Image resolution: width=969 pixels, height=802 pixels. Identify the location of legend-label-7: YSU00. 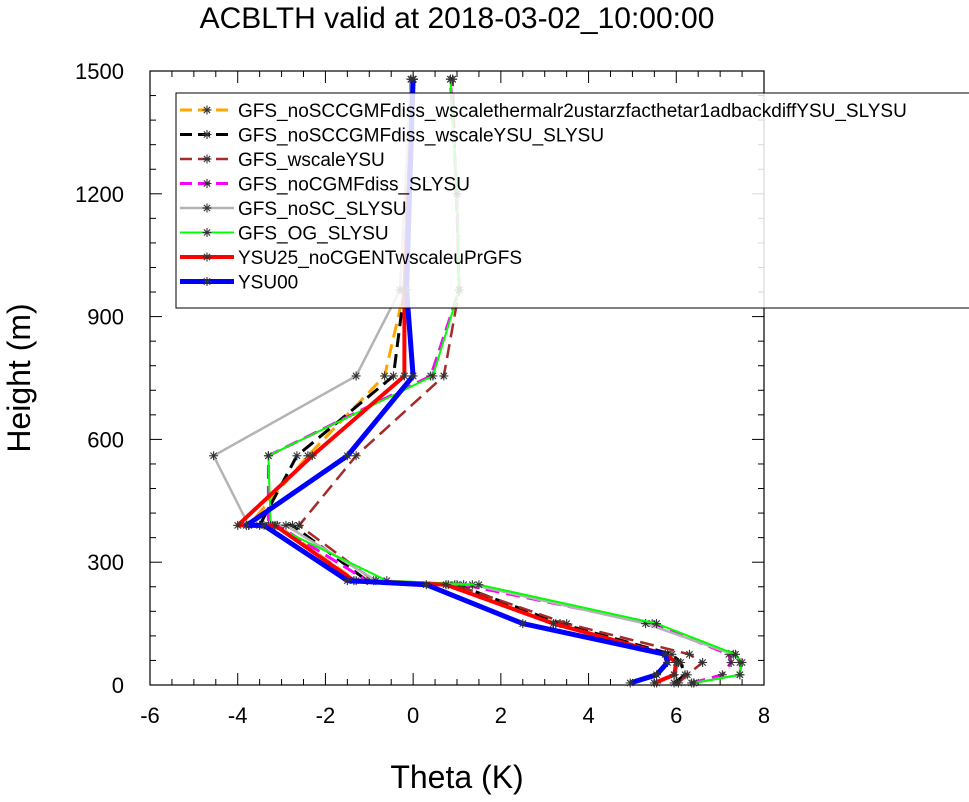
(268, 283).